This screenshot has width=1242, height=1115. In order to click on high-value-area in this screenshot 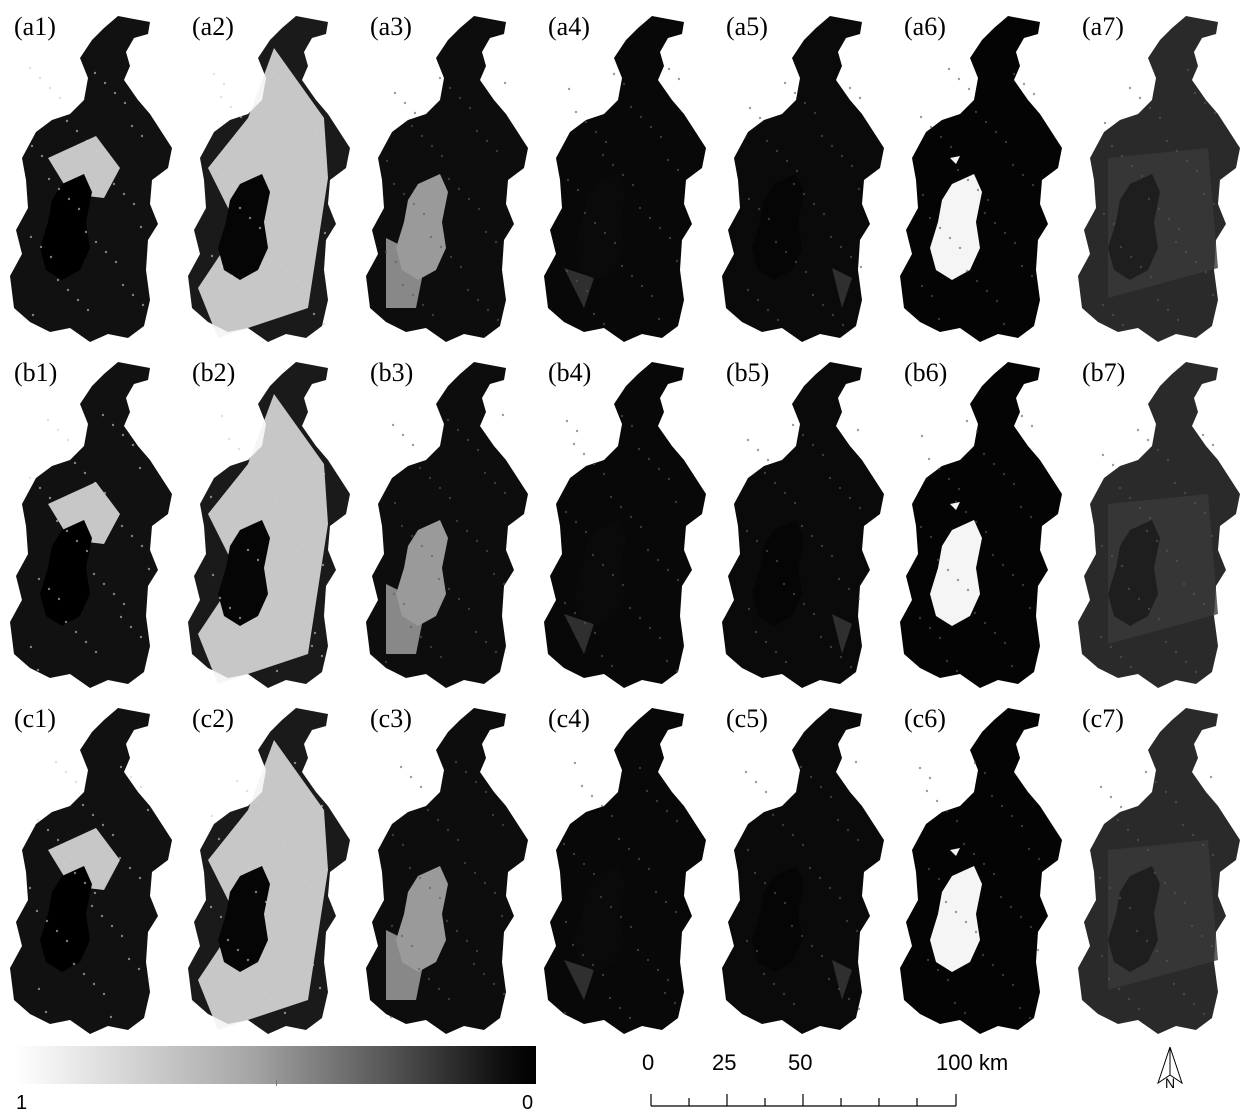, I will do `click(955, 160)`.